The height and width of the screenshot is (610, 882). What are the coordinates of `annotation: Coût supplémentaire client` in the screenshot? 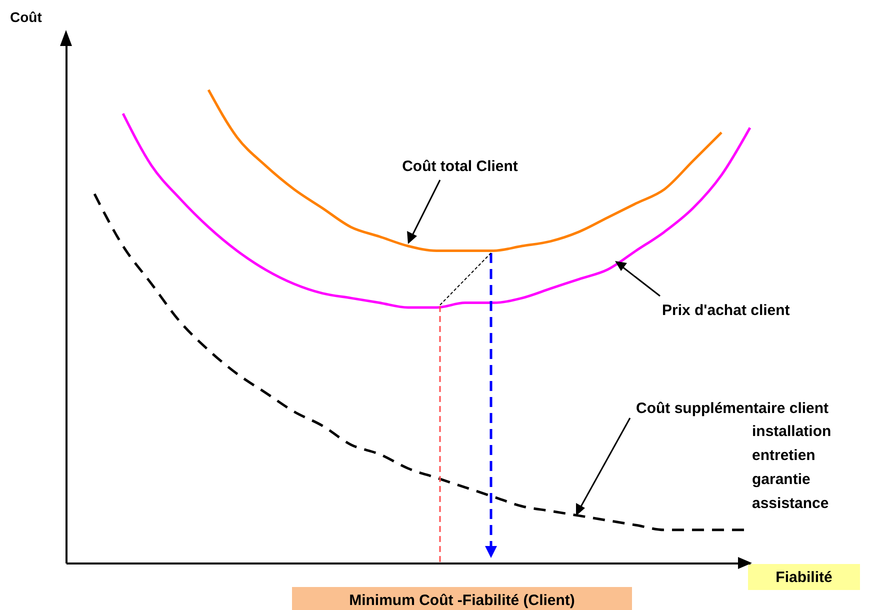 It's located at (732, 408).